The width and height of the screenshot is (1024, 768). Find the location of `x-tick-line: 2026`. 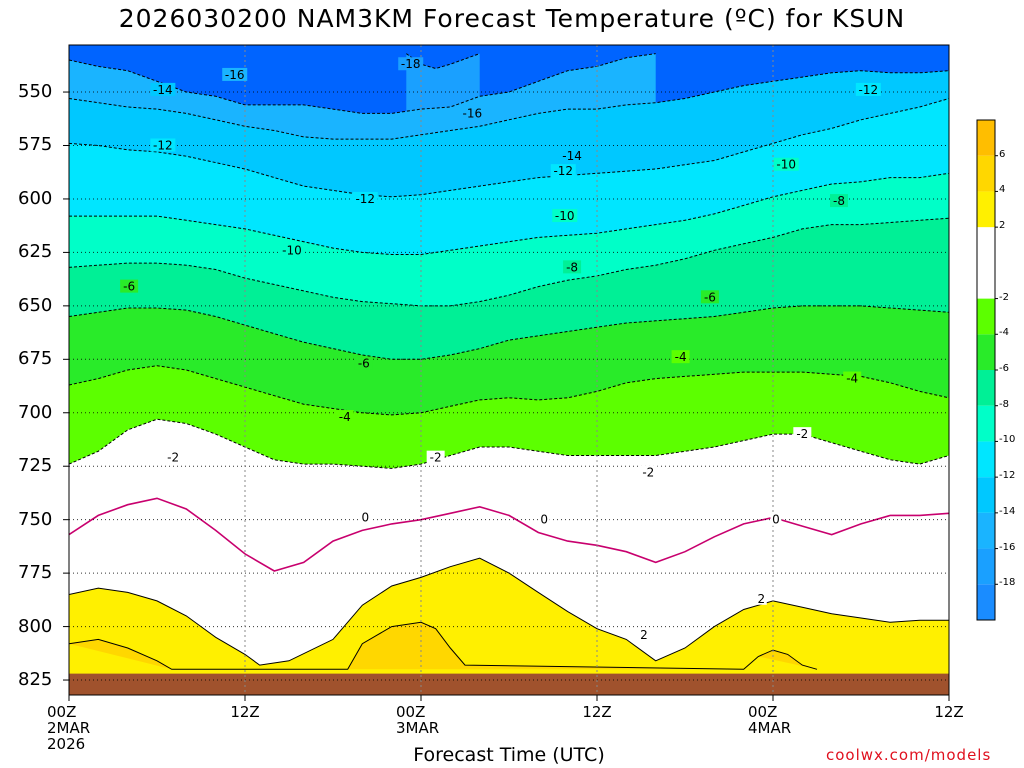

x-tick-line: 2026 is located at coordinates (66, 744).